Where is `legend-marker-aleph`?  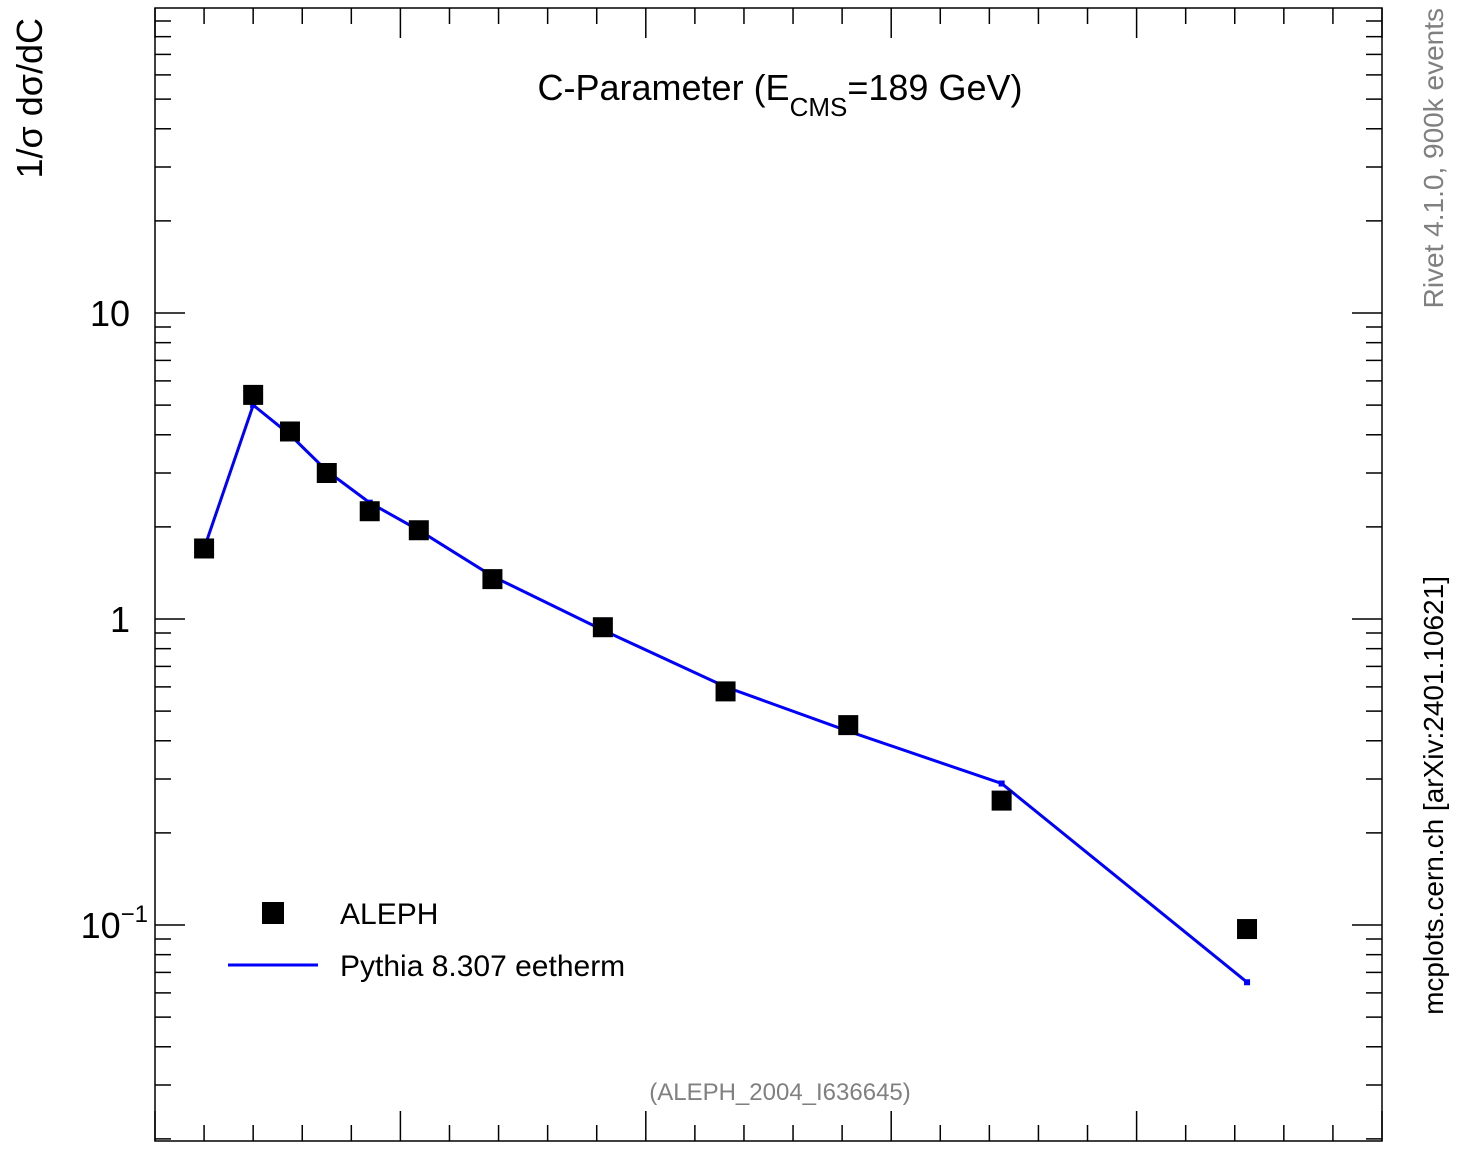 legend-marker-aleph is located at coordinates (273, 913).